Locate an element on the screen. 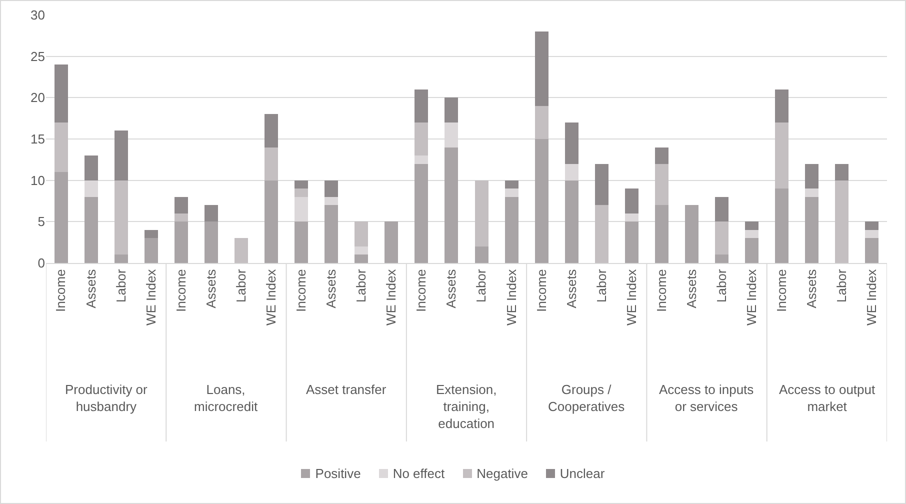  text: Access to output market is located at coordinates (827, 398).